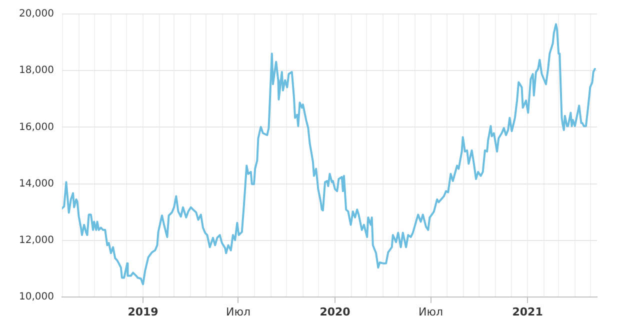 This screenshot has width=633, height=331. I want to click on y-tick-label: 14,000, so click(36, 184).